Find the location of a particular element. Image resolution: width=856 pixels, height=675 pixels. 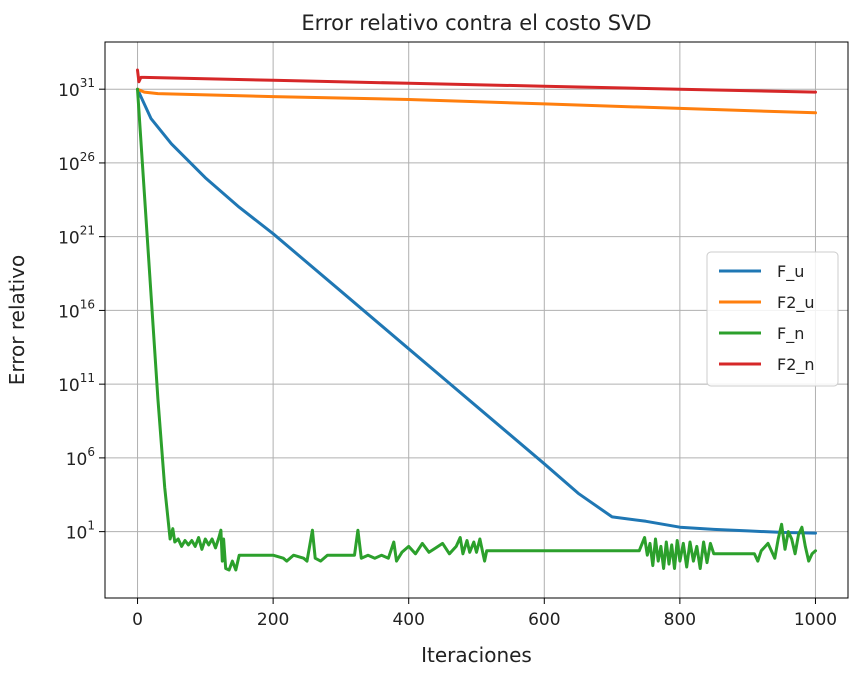

y-tick-label: 10¹⁶ is located at coordinates (76, 309).